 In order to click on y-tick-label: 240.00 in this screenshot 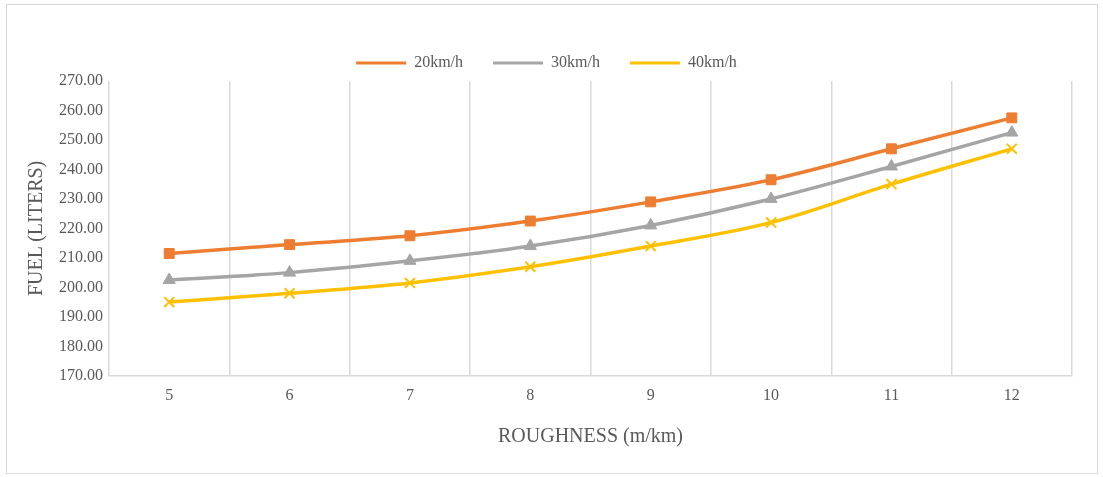, I will do `click(81, 168)`.